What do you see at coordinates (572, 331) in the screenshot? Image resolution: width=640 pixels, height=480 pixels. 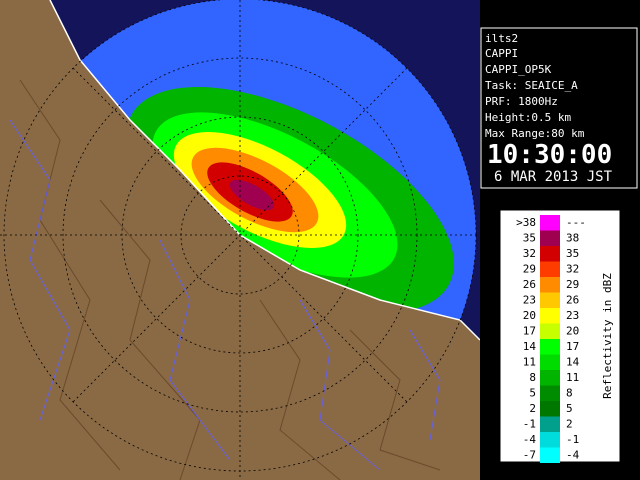 I see `legend-high: 20` at bounding box center [572, 331].